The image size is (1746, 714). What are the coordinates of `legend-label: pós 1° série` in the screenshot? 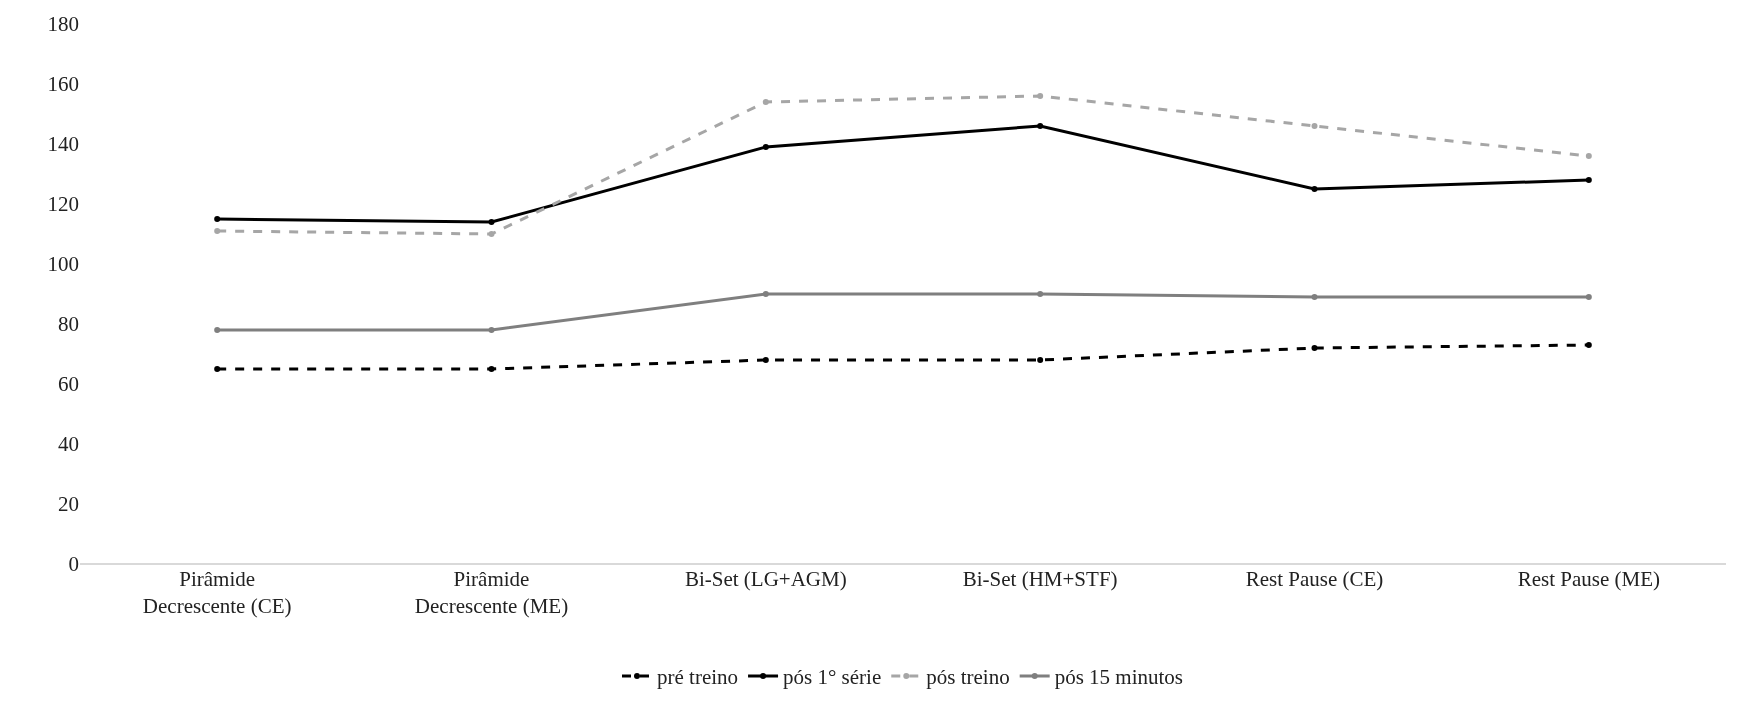 It's located at (832, 677).